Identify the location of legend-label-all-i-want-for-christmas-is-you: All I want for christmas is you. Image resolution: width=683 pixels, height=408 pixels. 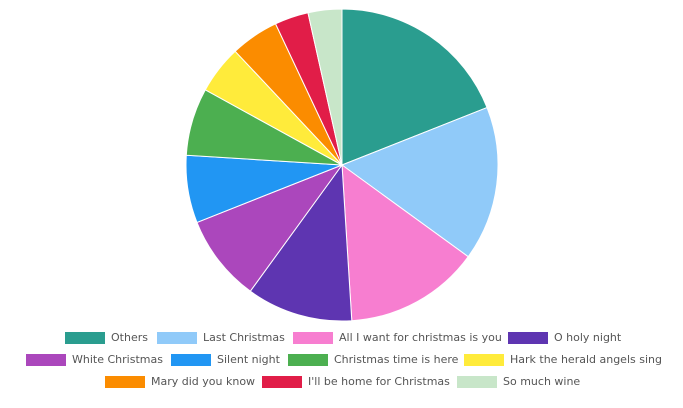
(420, 337).